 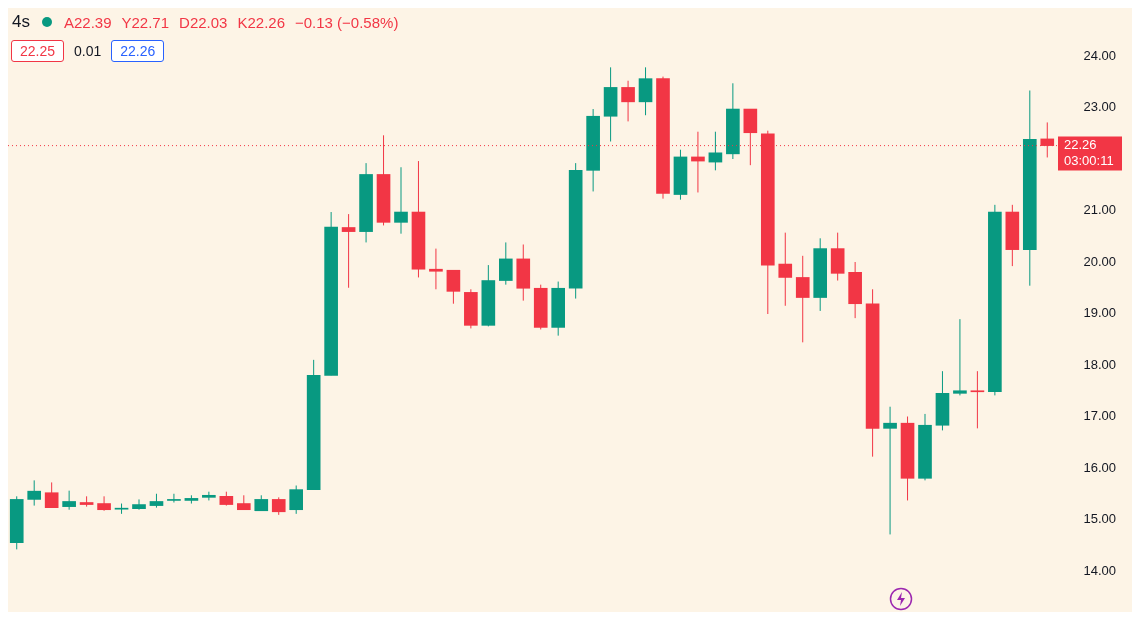 What do you see at coordinates (1099, 519) in the screenshot?
I see `y-tick-label: 15.00` at bounding box center [1099, 519].